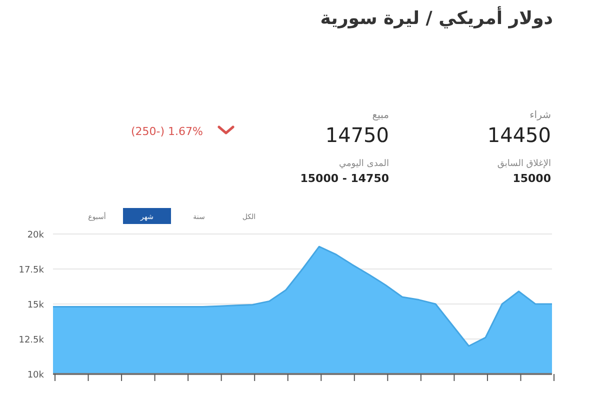  I want to click on text: 15000 - 14750, so click(345, 178).